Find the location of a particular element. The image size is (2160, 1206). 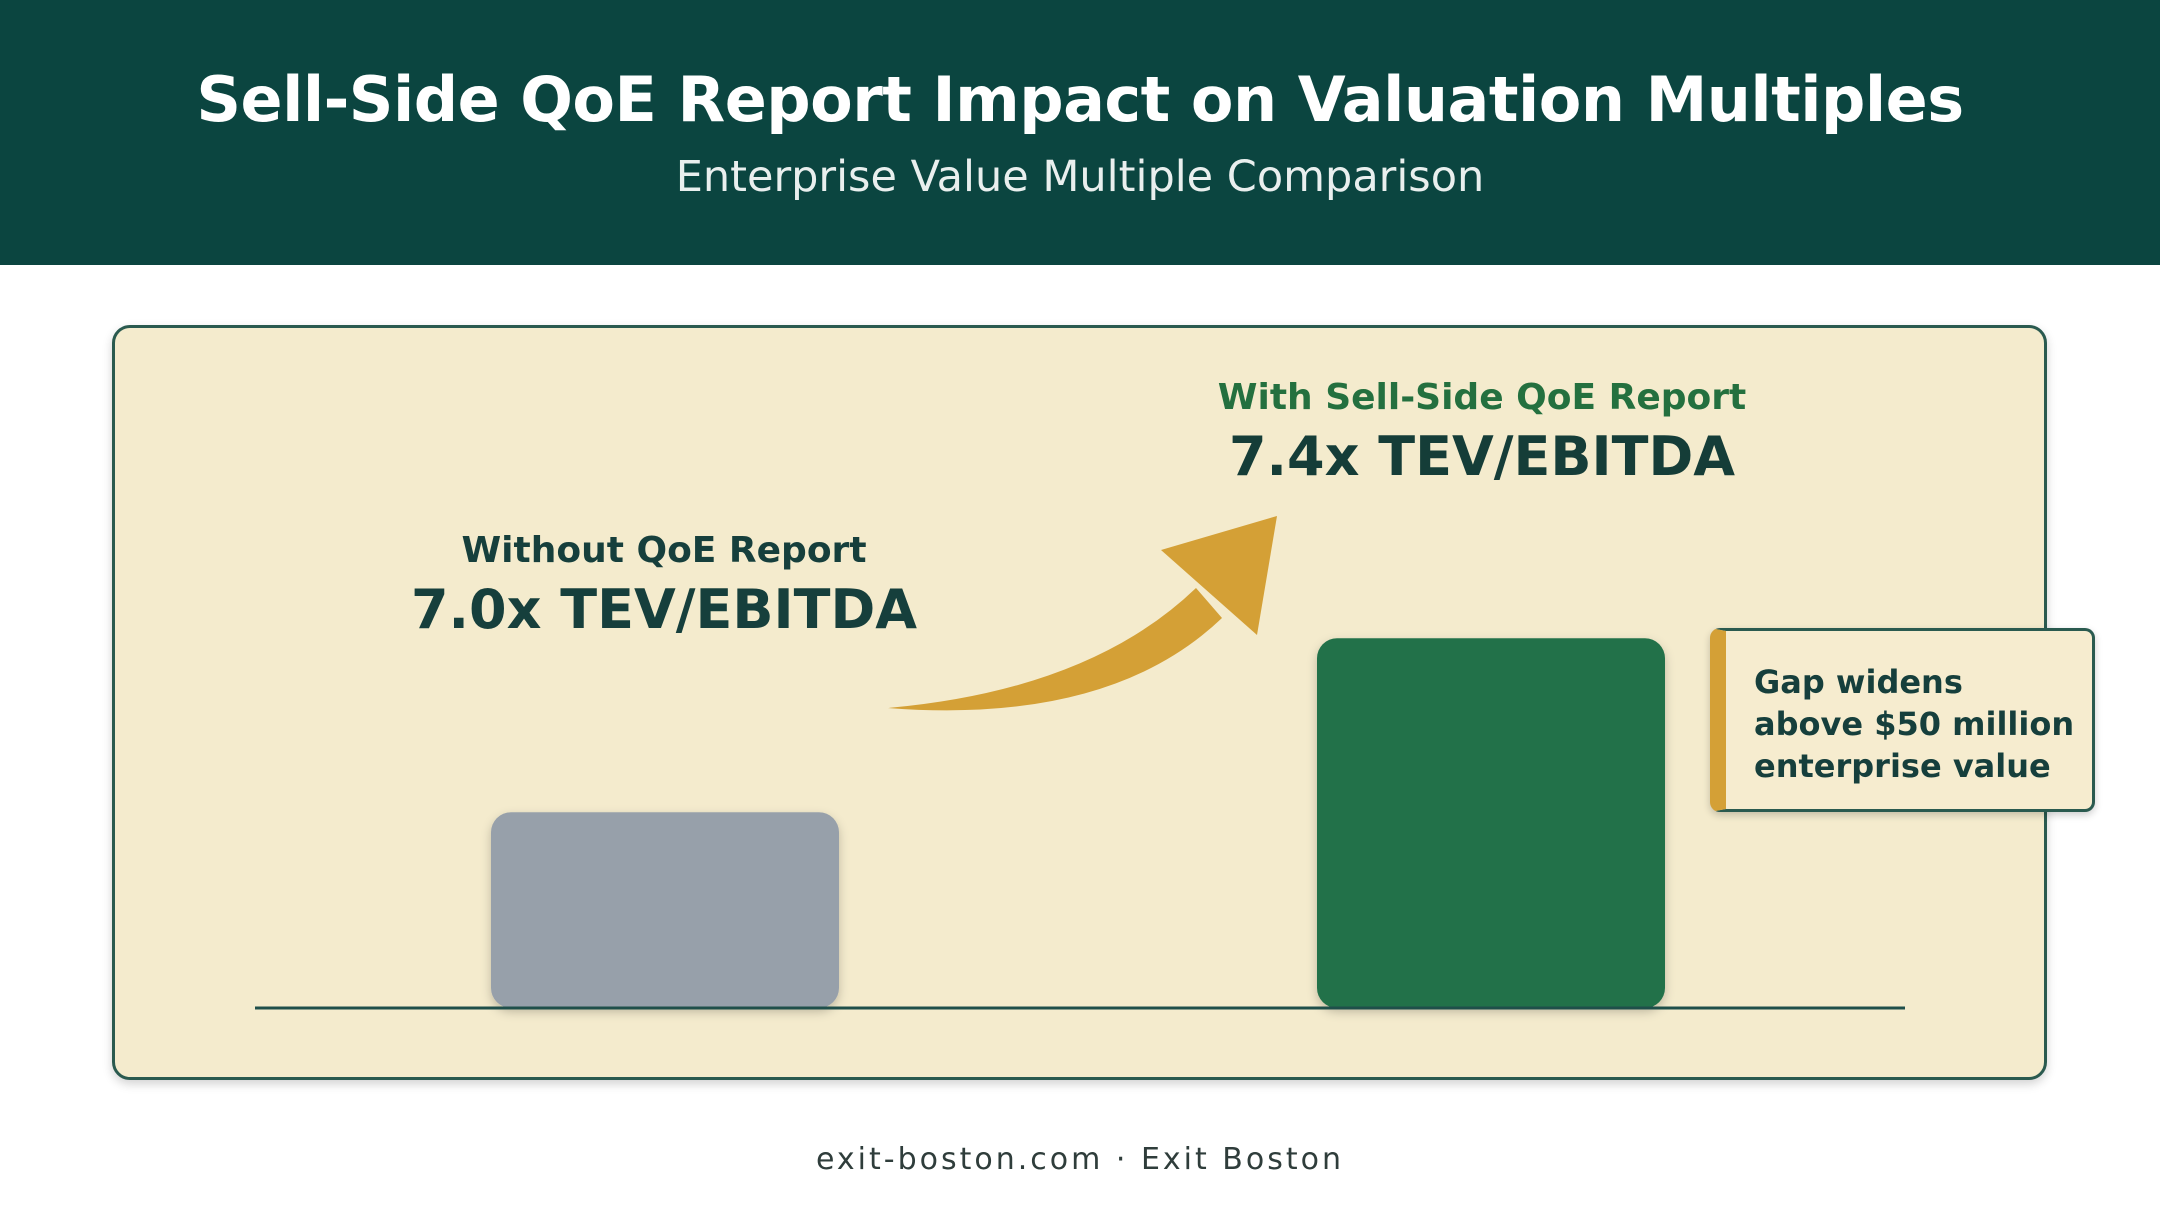

value-label: 7.0x TEV/EBITDA is located at coordinates (664, 609).